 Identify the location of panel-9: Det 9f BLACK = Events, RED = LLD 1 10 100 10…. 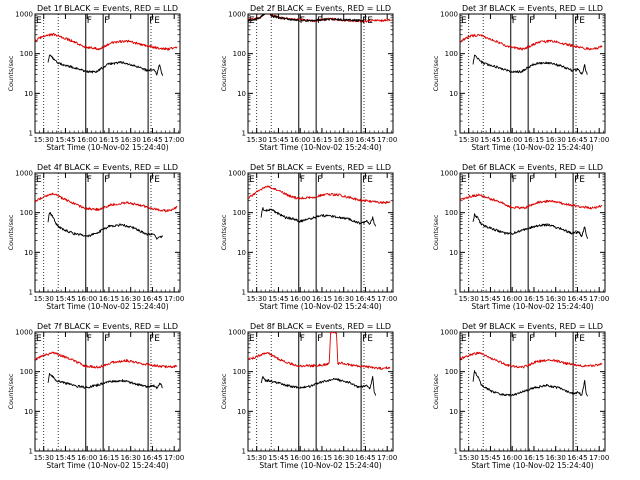
(520, 396).